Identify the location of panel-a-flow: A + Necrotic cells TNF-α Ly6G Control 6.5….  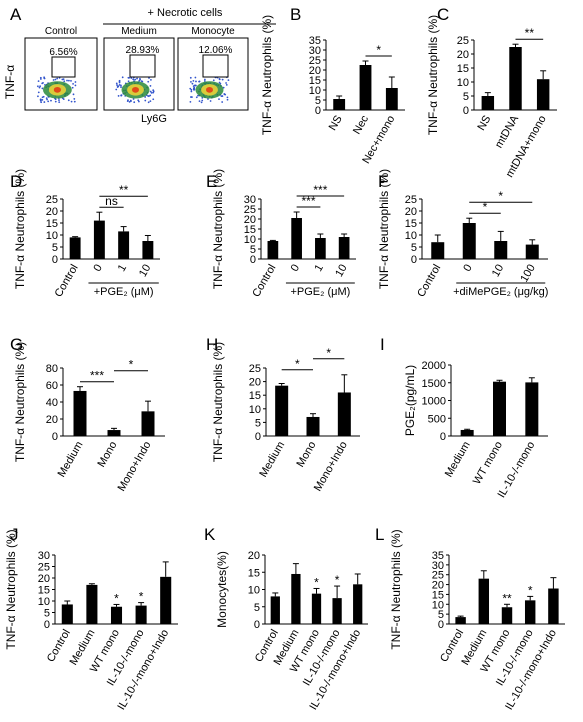
(139, 65).